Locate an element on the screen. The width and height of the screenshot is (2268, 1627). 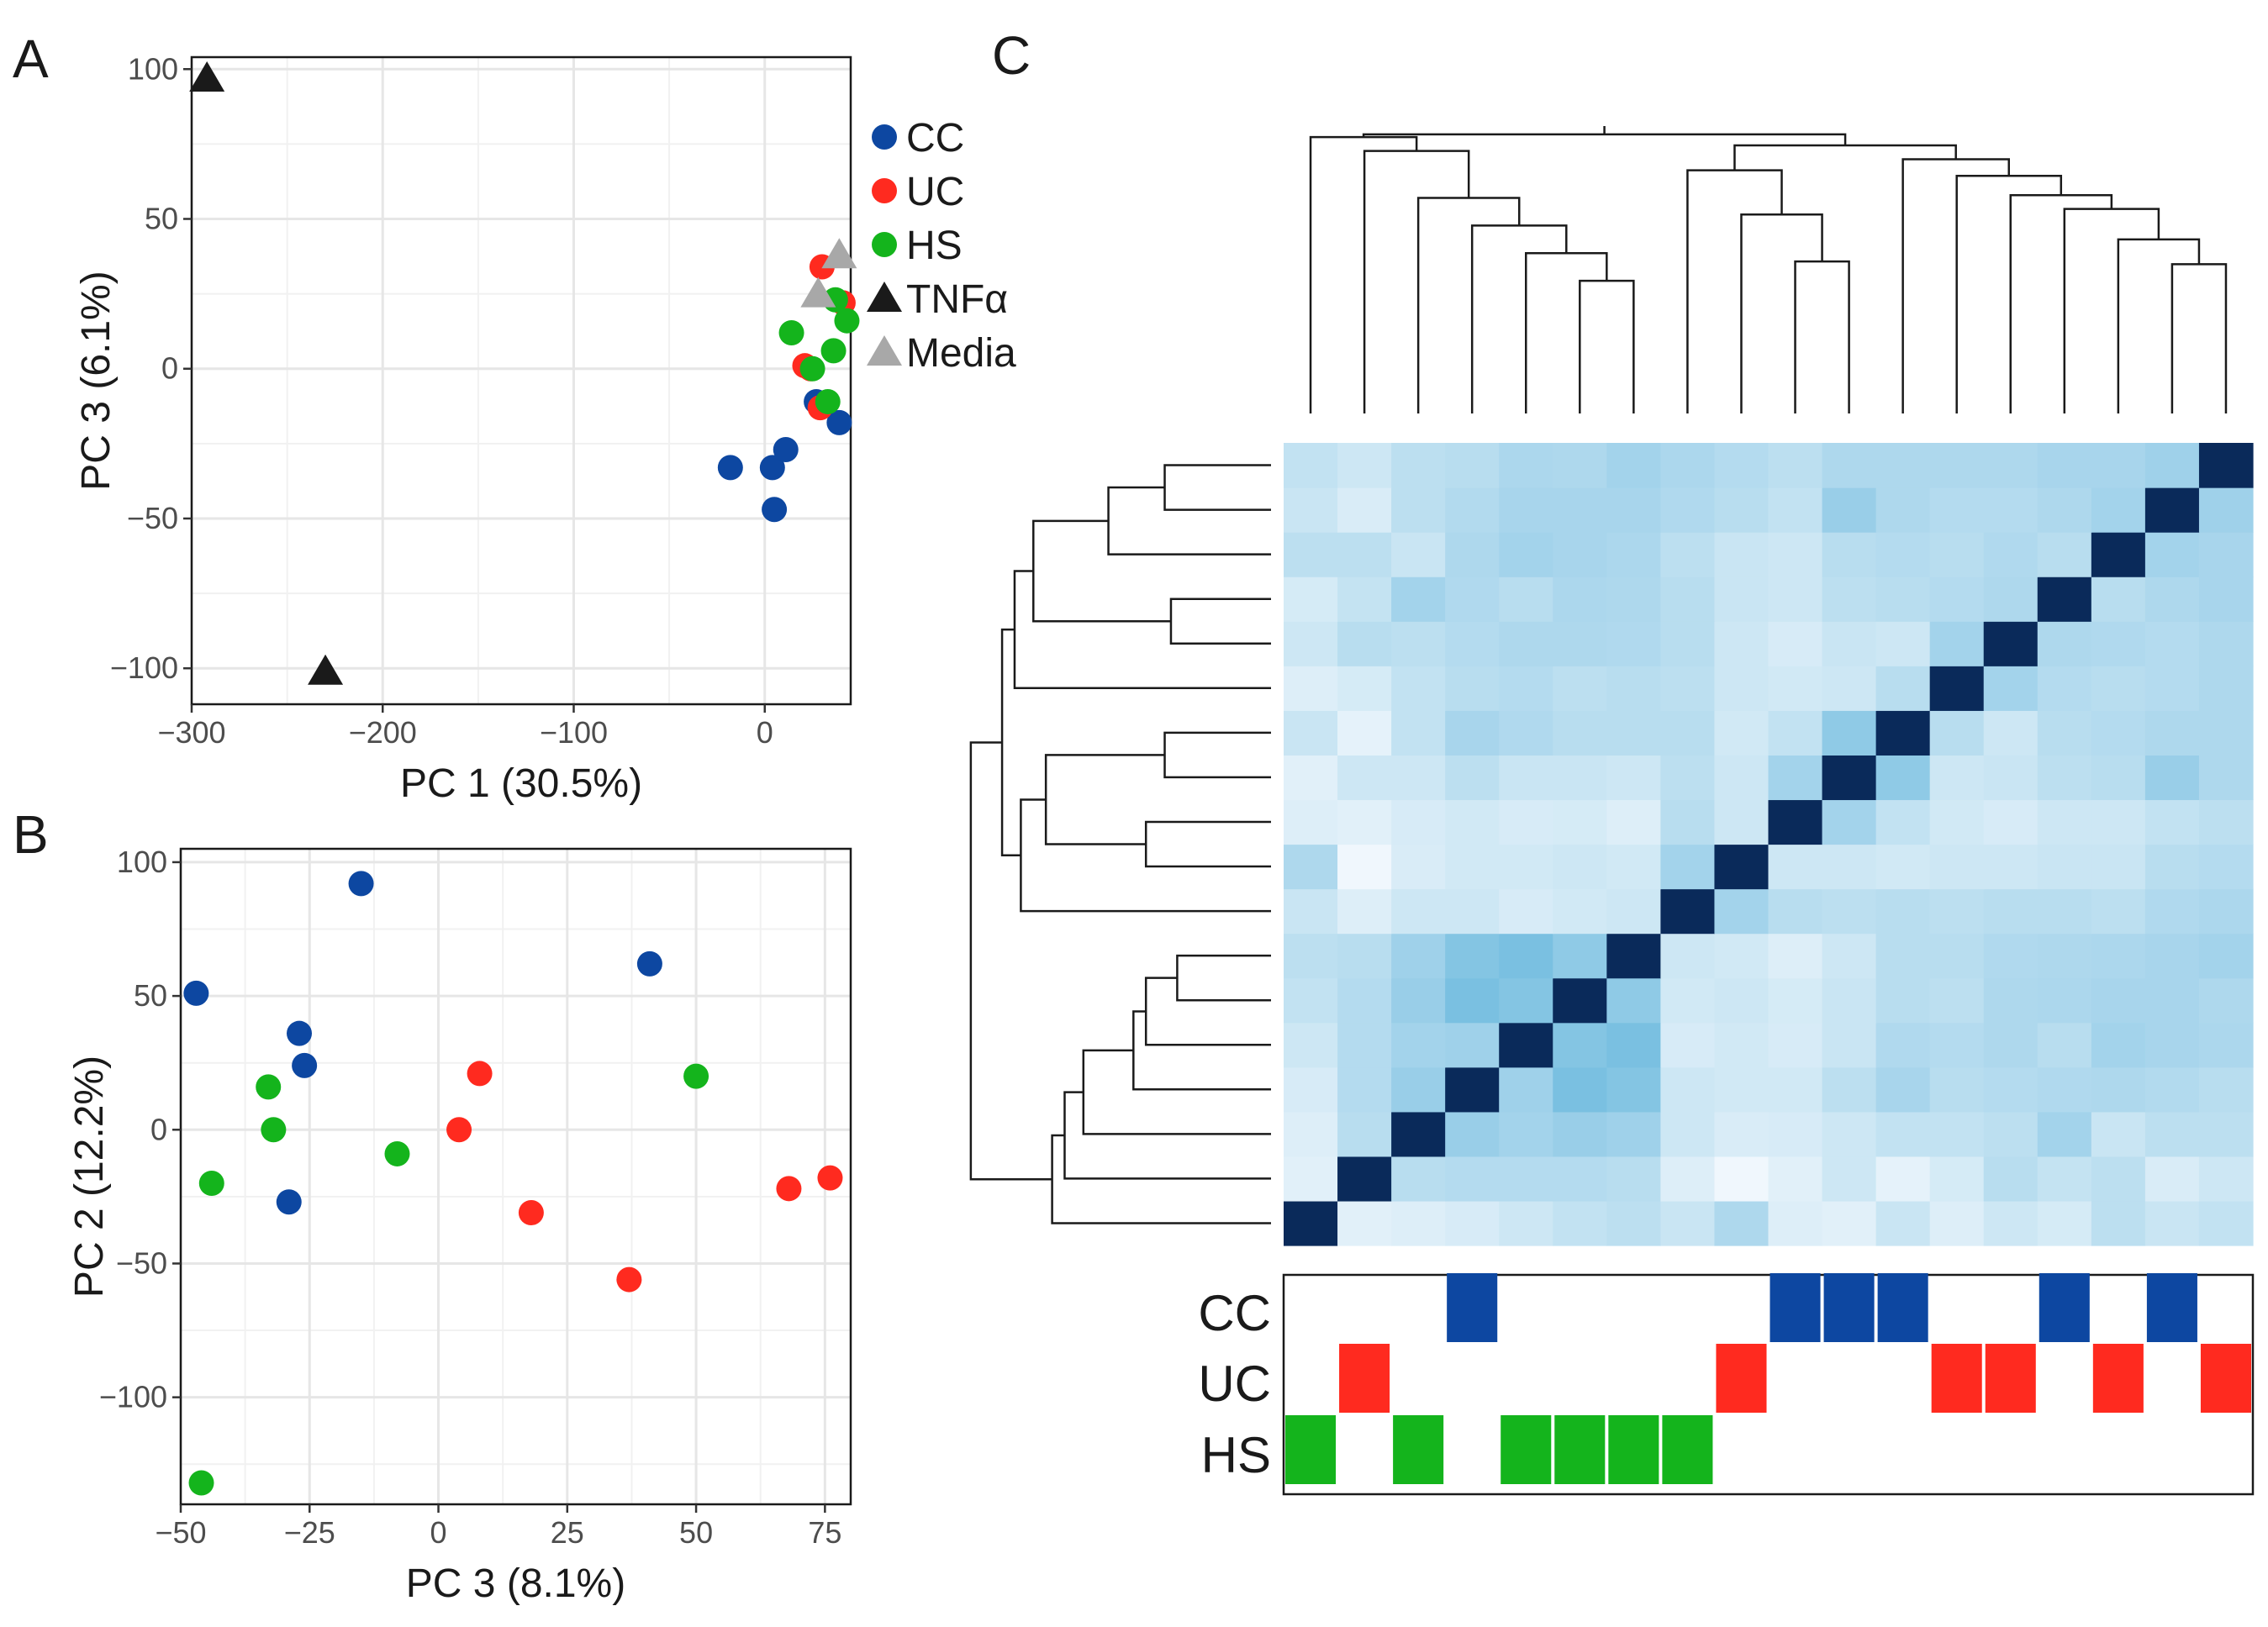
x-tick-label: −300 is located at coordinates (191, 732).